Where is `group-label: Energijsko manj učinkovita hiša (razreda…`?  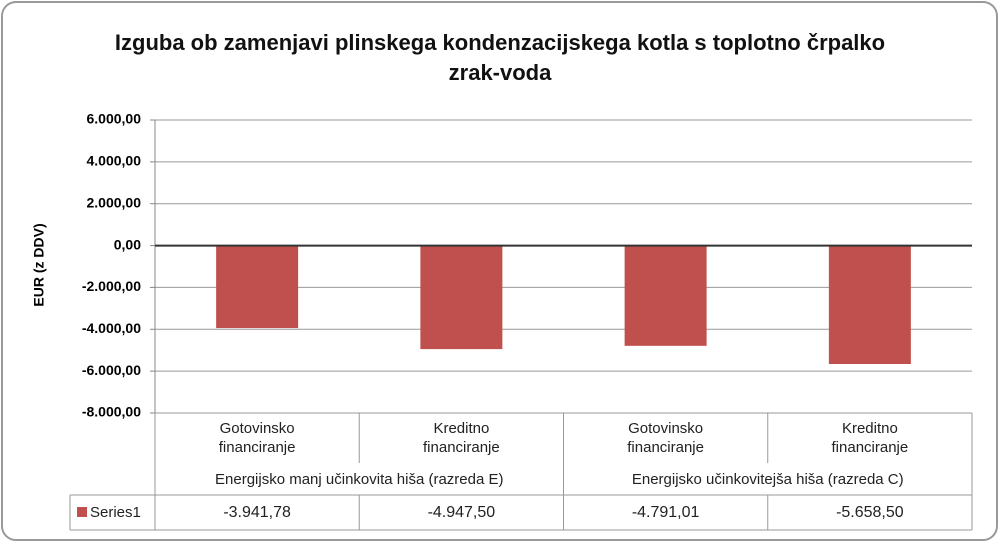
group-label: Energijsko manj učinkovita hiša (razreda… is located at coordinates (359, 479).